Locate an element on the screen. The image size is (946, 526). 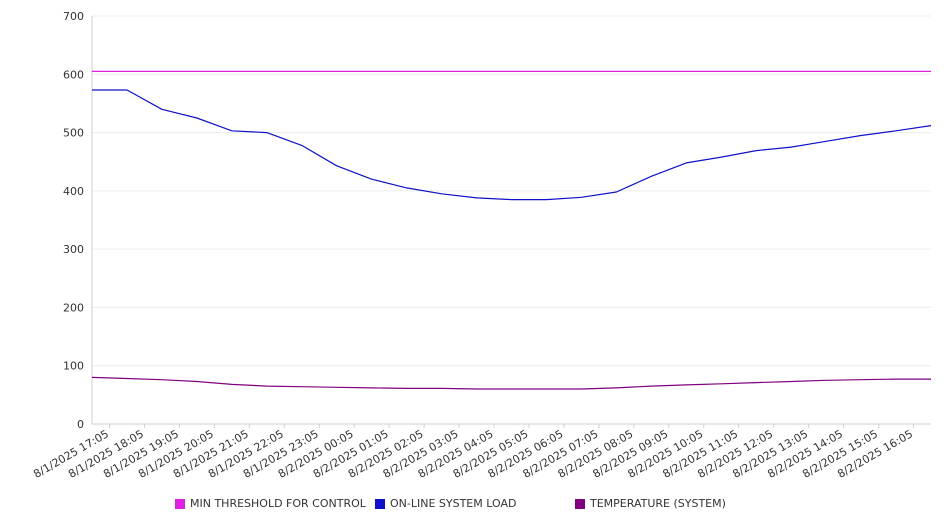
legend-swatch-min-threshold is located at coordinates (180, 503).